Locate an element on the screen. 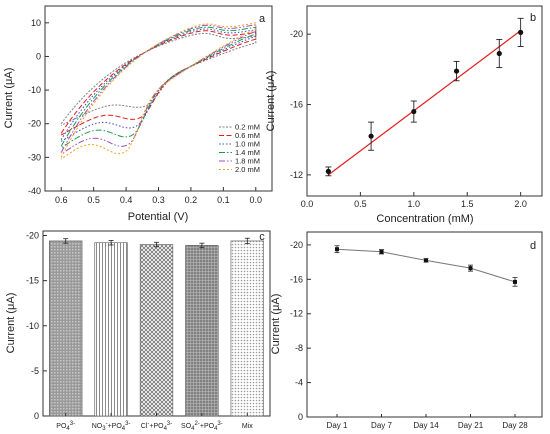 The height and width of the screenshot is (434, 550). y-tick-label: -40 is located at coordinates (34, 191).